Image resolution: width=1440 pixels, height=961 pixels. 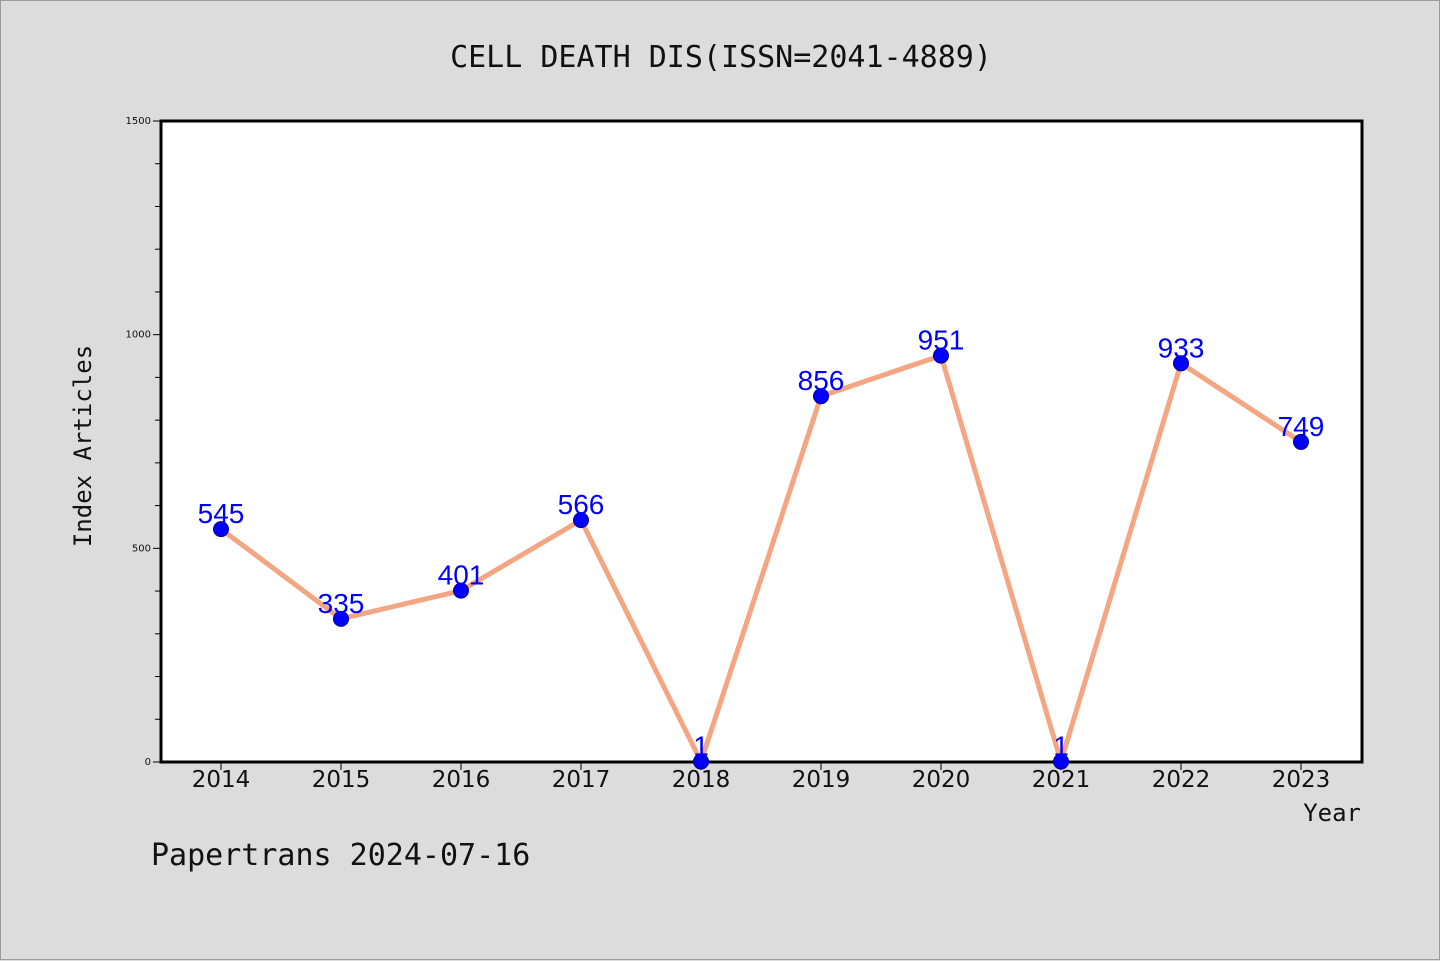 I want to click on data-label: 951, so click(x=941, y=340).